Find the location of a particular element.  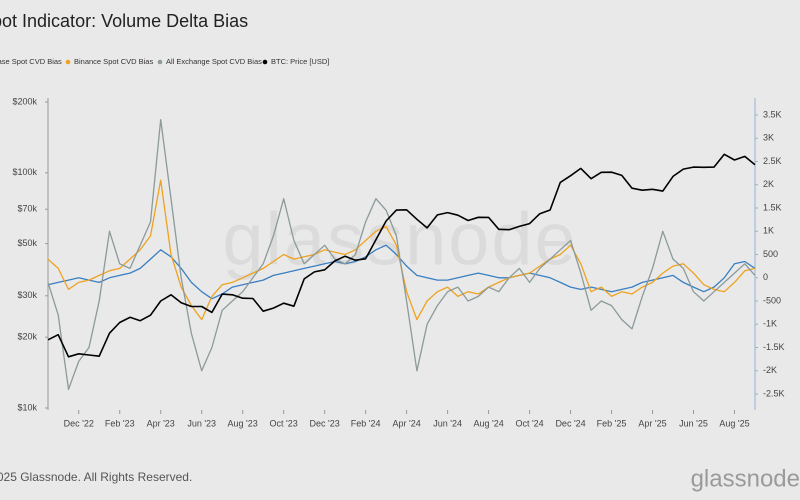

series-line is located at coordinates (401, 272).